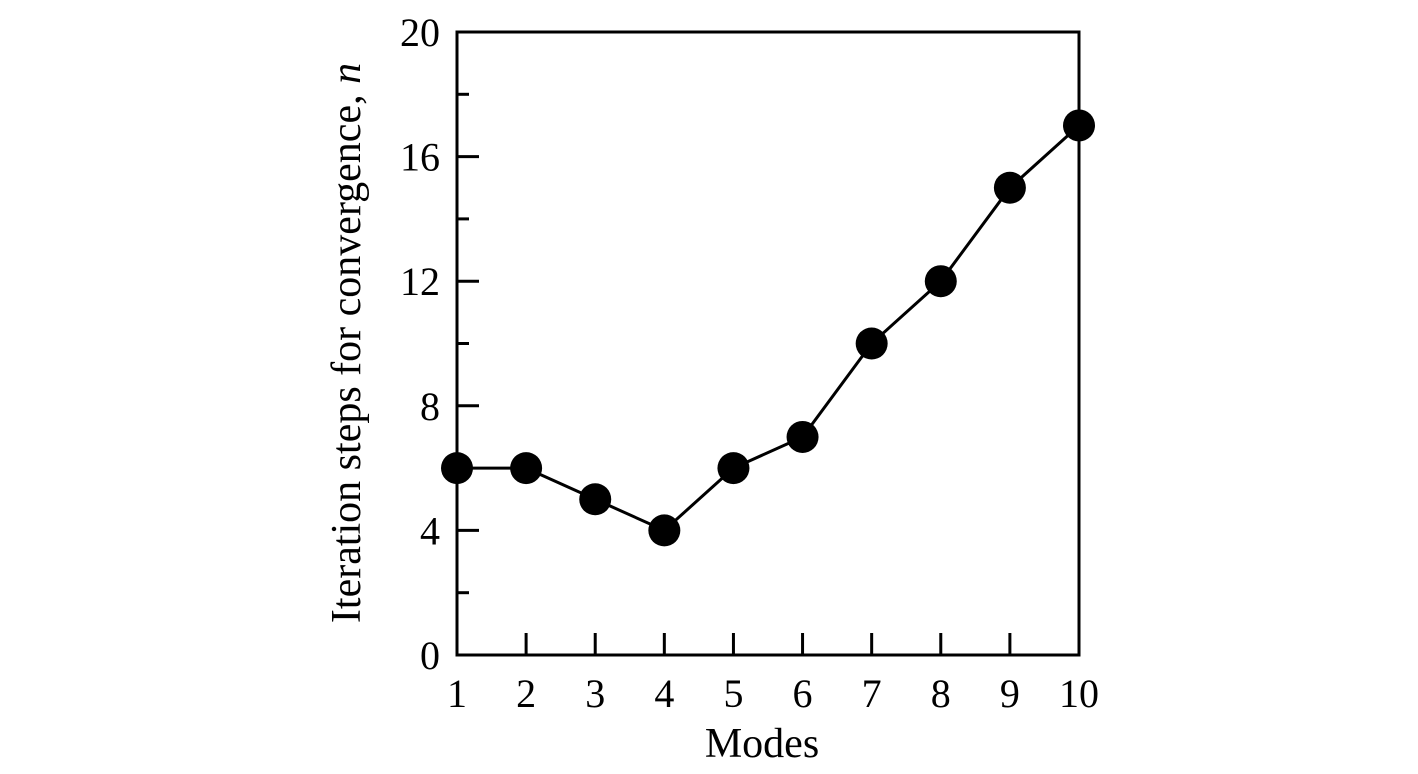  I want to click on y-axis-title: Iteration steps for convergence, n, so click(347, 343).